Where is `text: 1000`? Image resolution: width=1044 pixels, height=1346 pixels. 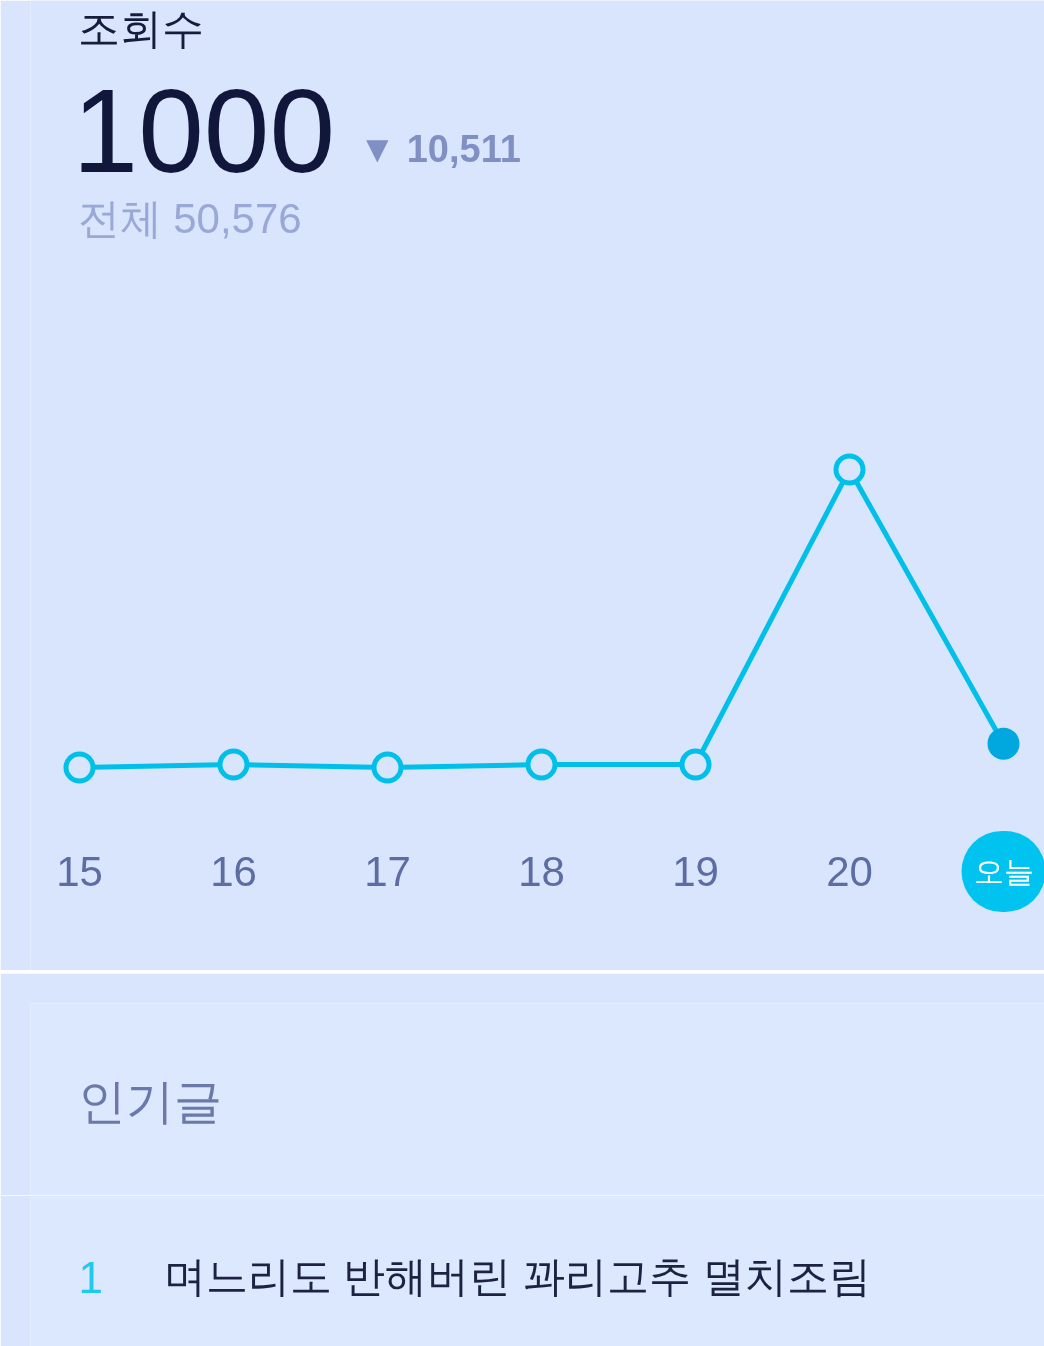 text: 1000 is located at coordinates (204, 130).